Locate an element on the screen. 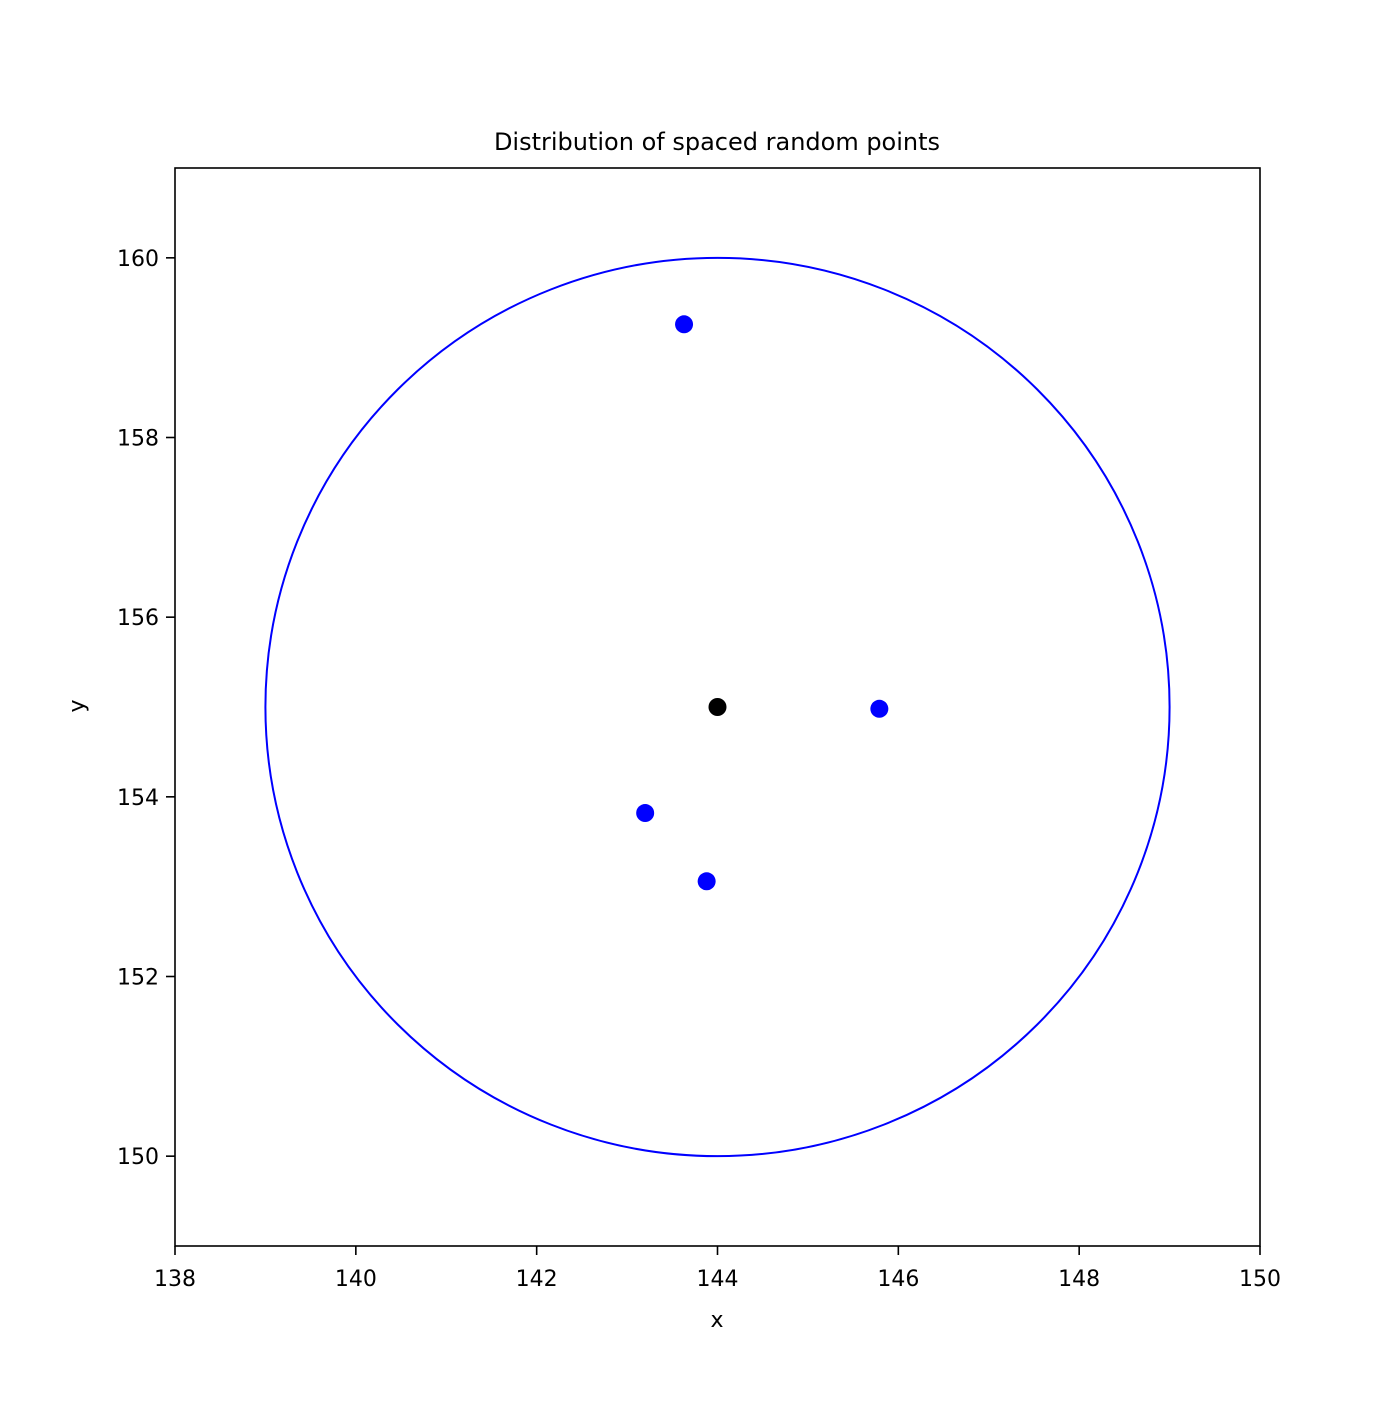 The image size is (1400, 1404). center-point is located at coordinates (717, 707).